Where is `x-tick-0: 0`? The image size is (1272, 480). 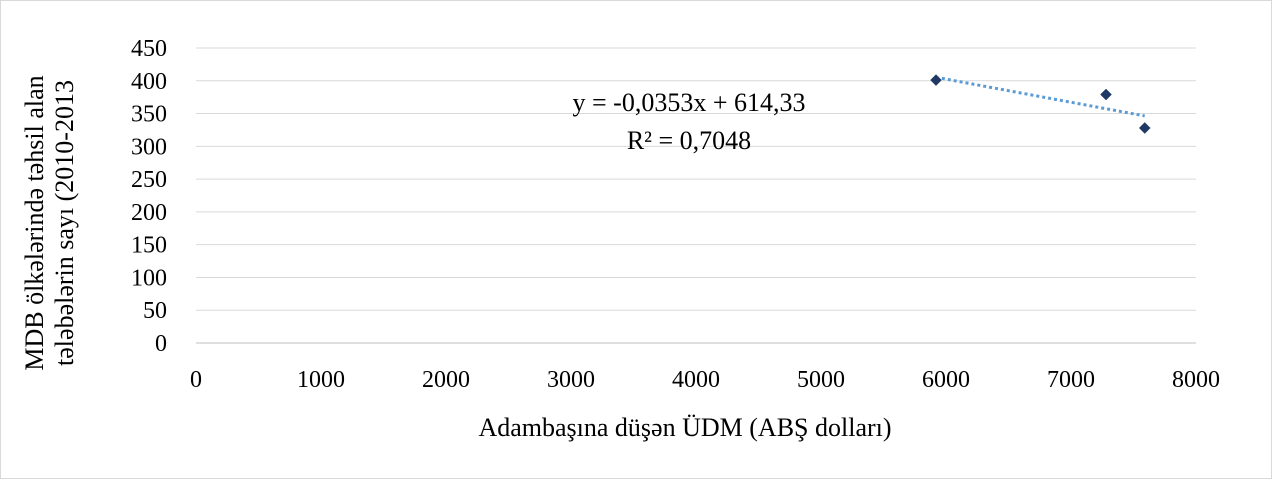 x-tick-0: 0 is located at coordinates (196, 380).